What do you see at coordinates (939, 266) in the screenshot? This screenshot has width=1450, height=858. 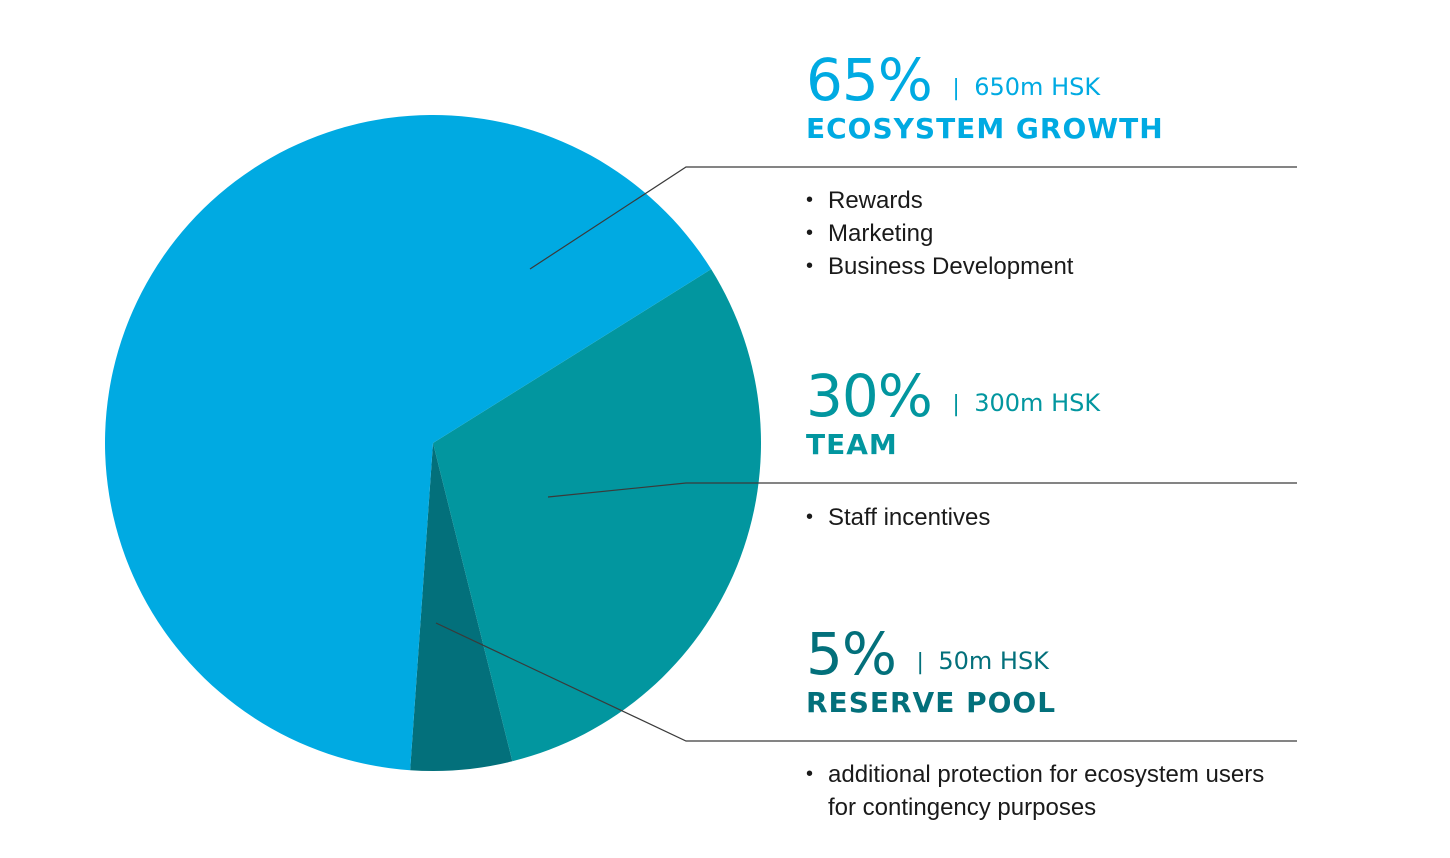 I see `bullet-business-development: Business Development` at bounding box center [939, 266].